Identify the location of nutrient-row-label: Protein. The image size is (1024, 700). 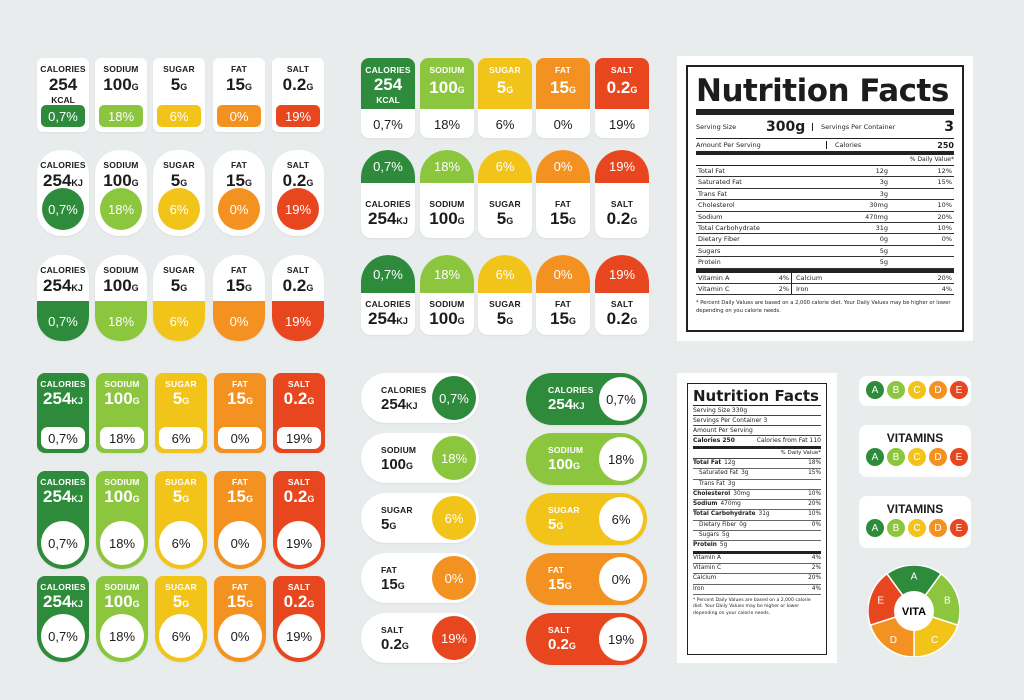
(705, 545).